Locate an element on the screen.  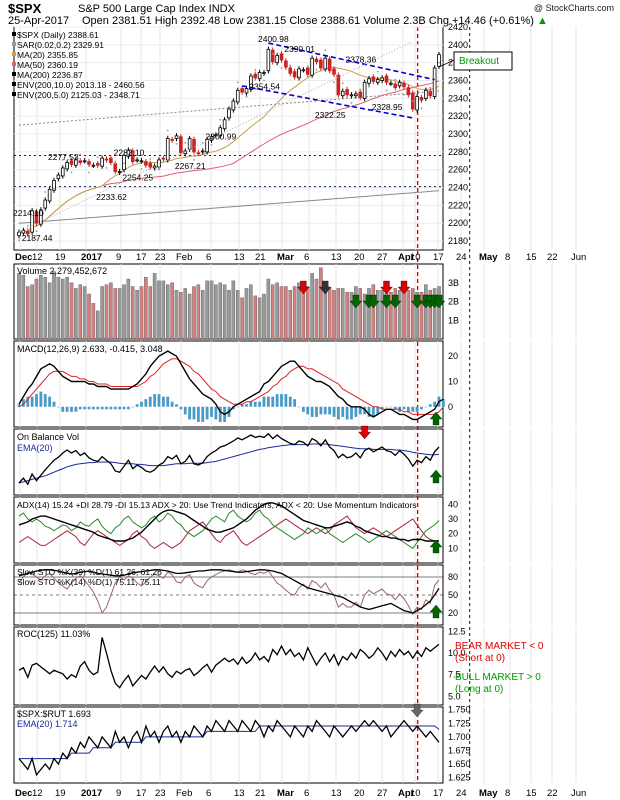
x-axis-label-bottom: 20 is located at coordinates (359, 793).